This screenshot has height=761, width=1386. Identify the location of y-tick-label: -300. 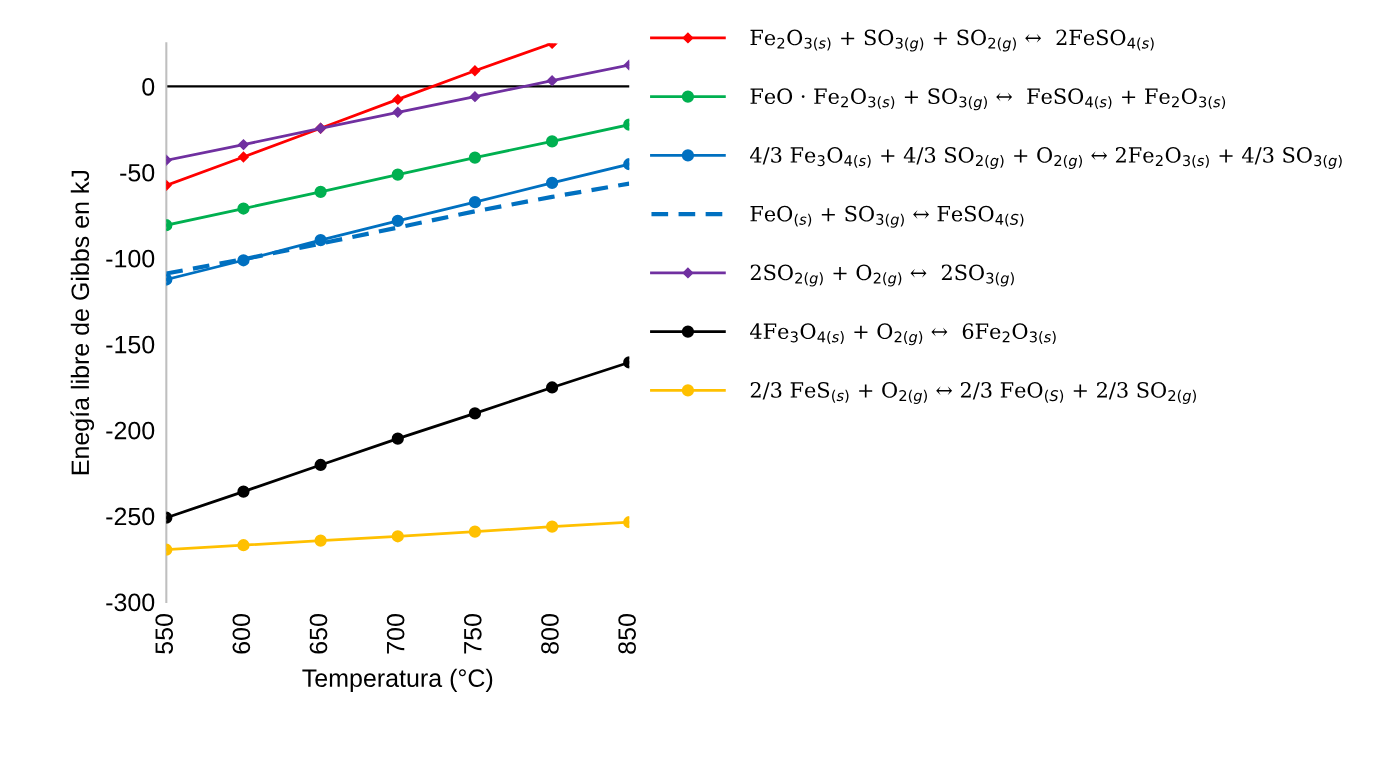
(130, 602).